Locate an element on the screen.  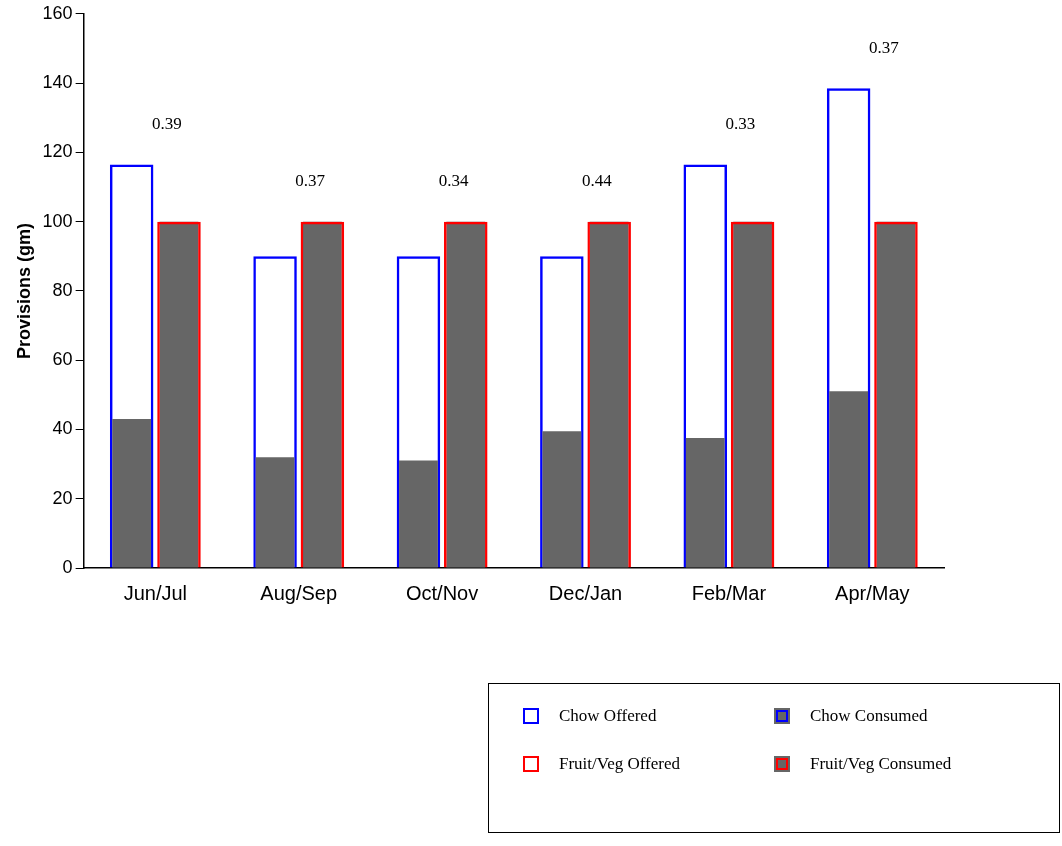
annotation: 0.34 is located at coordinates (453, 181).